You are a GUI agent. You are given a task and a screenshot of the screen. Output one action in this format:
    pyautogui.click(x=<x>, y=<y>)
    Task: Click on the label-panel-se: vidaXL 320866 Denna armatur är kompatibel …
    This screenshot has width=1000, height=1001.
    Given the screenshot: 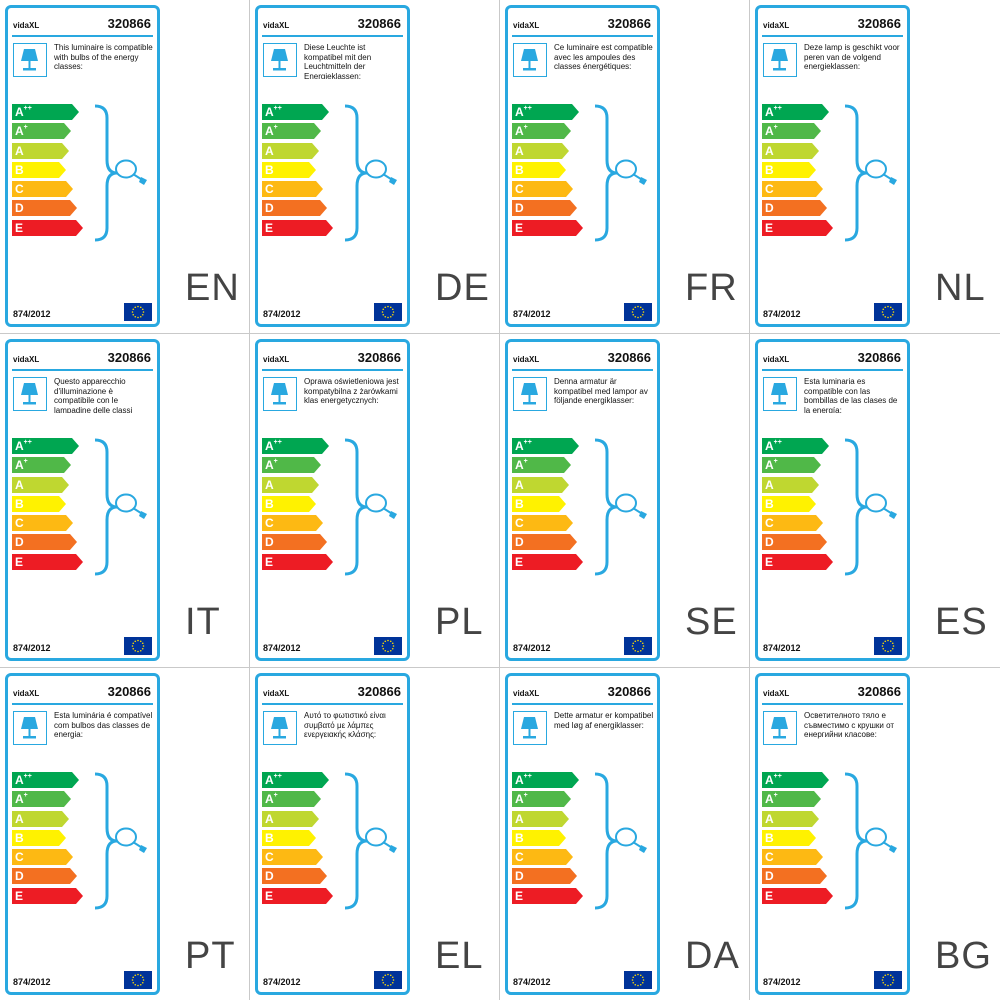 What is the action you would take?
    pyautogui.click(x=625, y=500)
    